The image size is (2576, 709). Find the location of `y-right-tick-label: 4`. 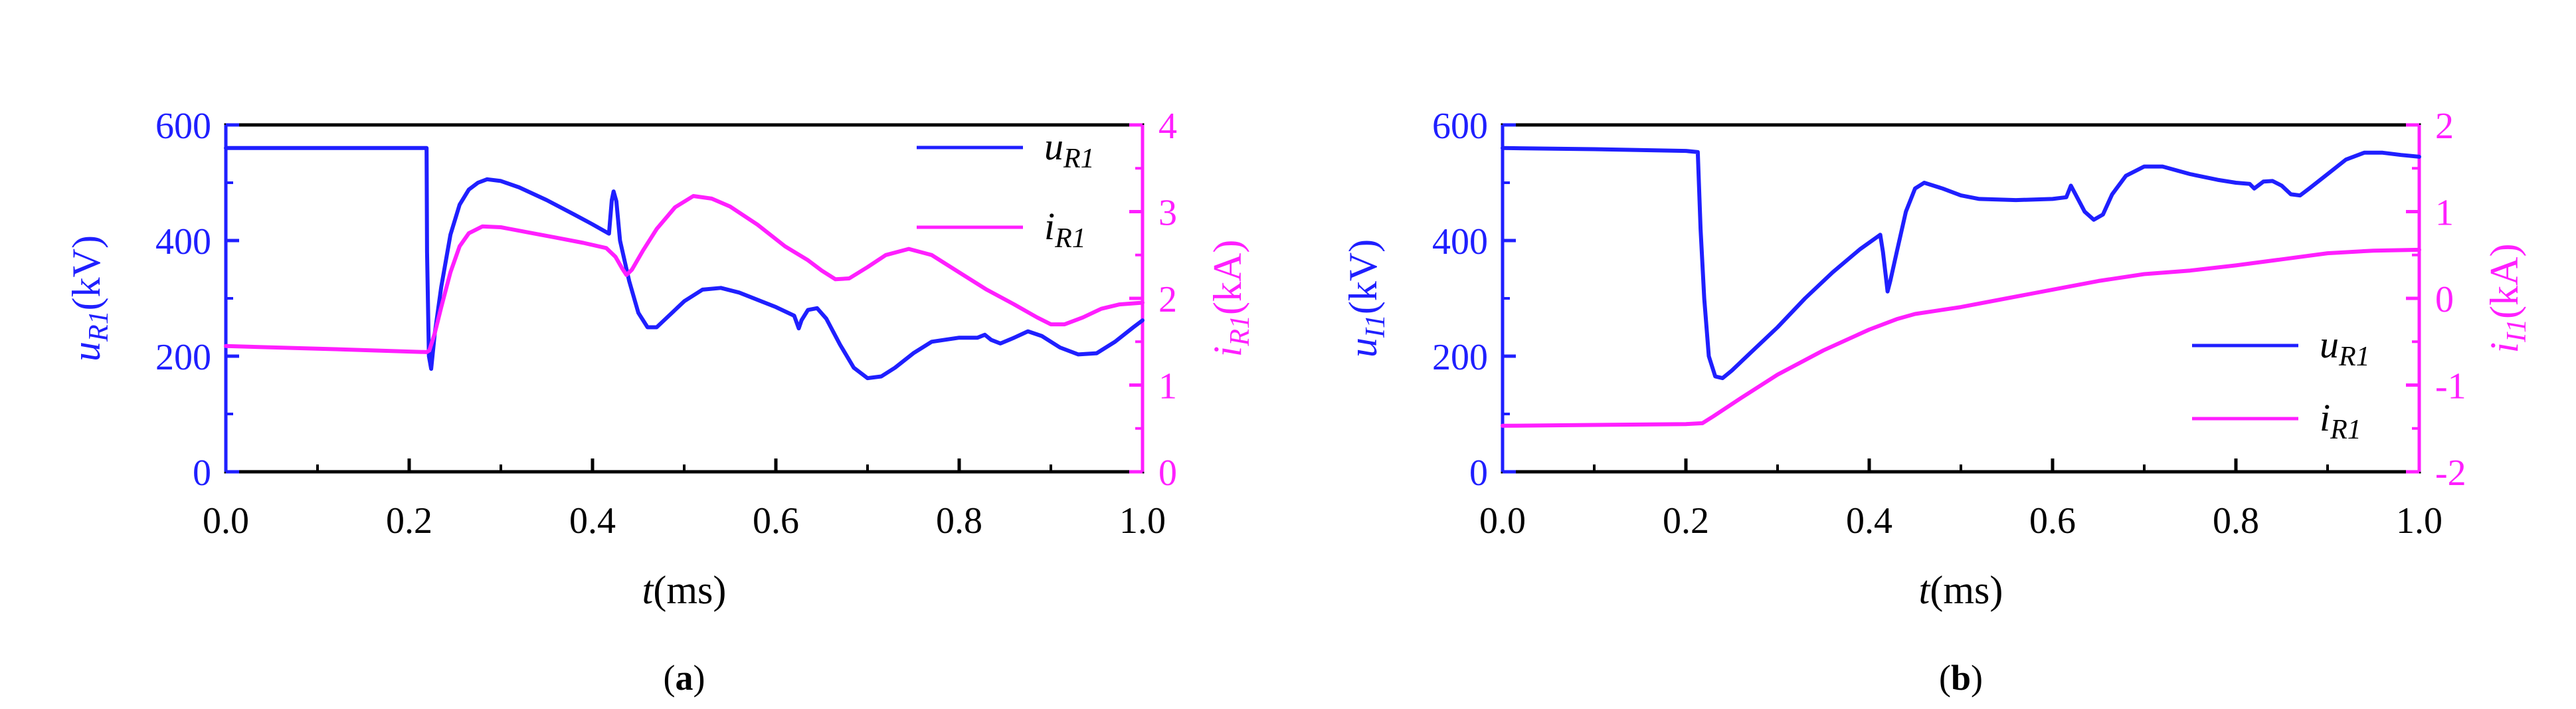

y-right-tick-label: 4 is located at coordinates (1167, 127).